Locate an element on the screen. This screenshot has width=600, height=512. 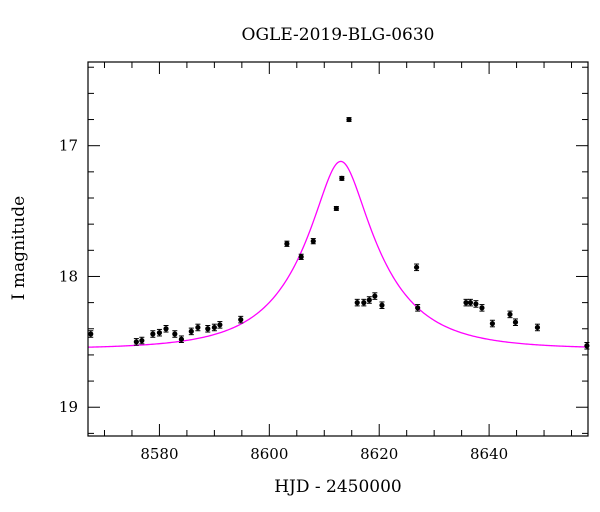
x-axis-label: HJD - 2450000 is located at coordinates (338, 487).